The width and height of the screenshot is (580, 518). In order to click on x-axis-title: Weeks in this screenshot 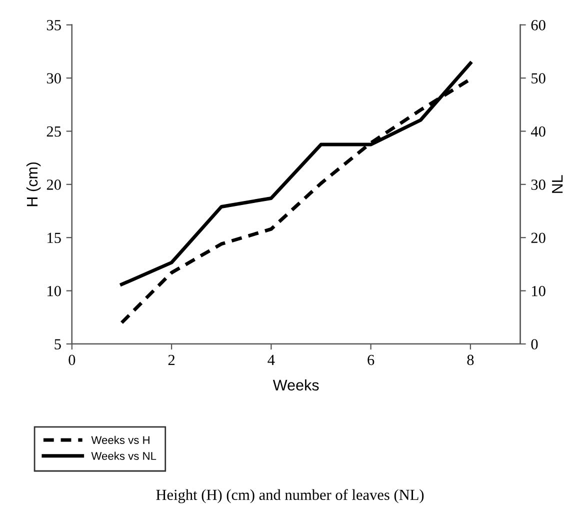, I will do `click(295, 385)`.